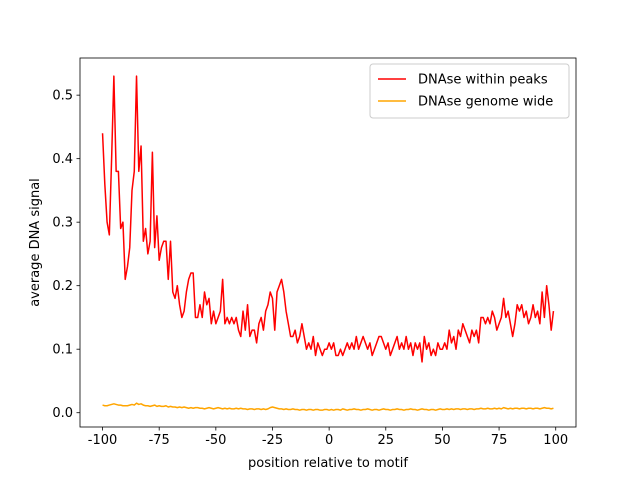 This screenshot has width=640, height=480. What do you see at coordinates (328, 463) in the screenshot?
I see `x-axis-label: position relative to motif` at bounding box center [328, 463].